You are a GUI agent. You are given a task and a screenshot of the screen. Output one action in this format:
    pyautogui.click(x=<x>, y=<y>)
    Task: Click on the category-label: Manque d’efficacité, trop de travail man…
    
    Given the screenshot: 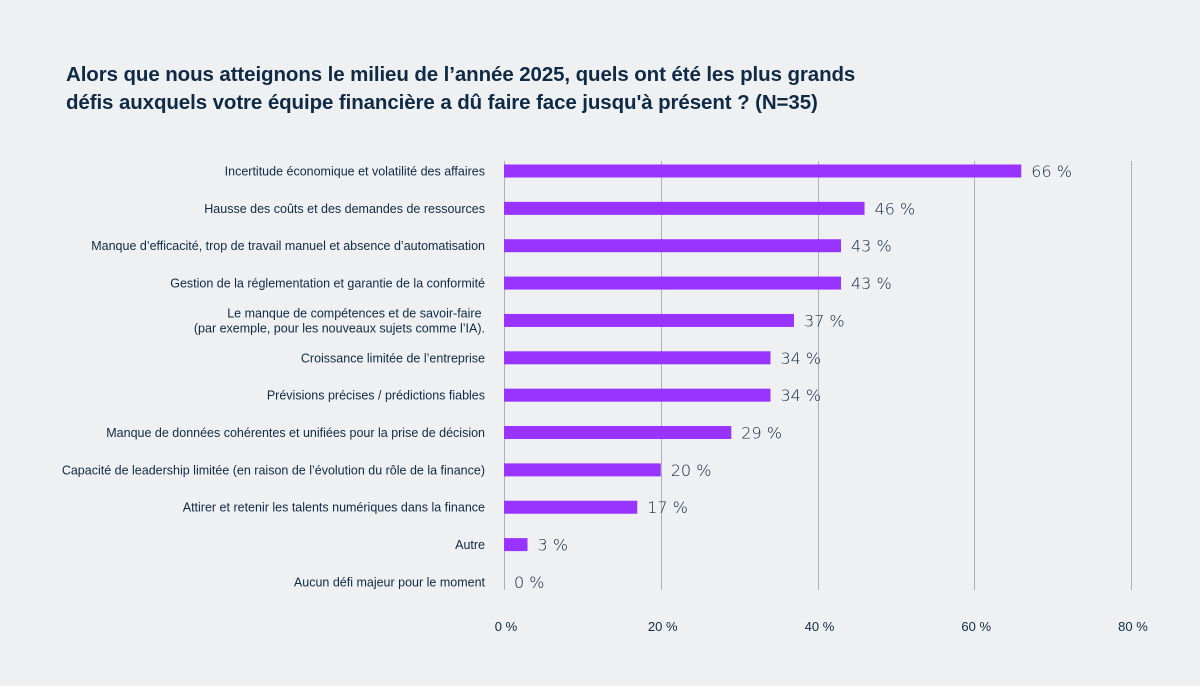 What is the action you would take?
    pyautogui.click(x=288, y=246)
    